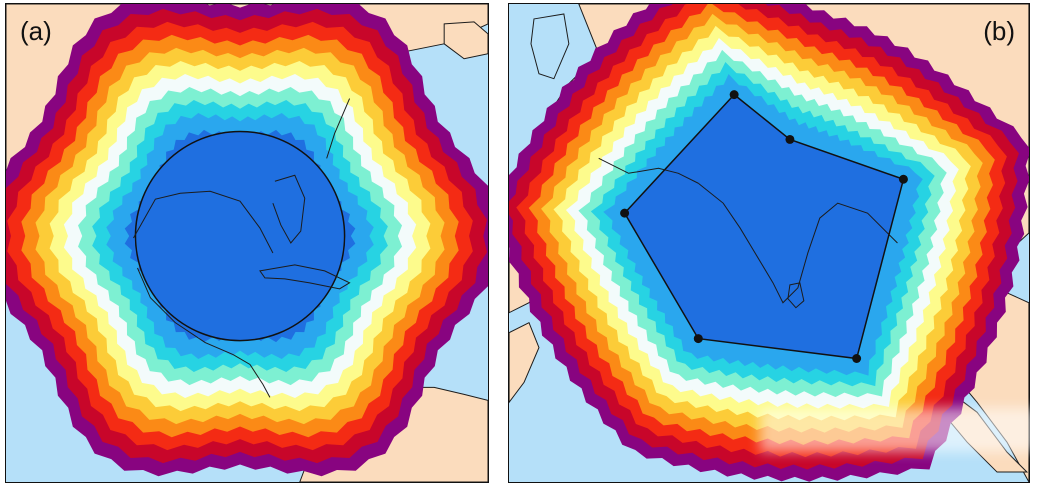 This screenshot has width=1038, height=487. Describe the element at coordinates (550, 46) in the screenshot. I see `caspian-sea` at that location.